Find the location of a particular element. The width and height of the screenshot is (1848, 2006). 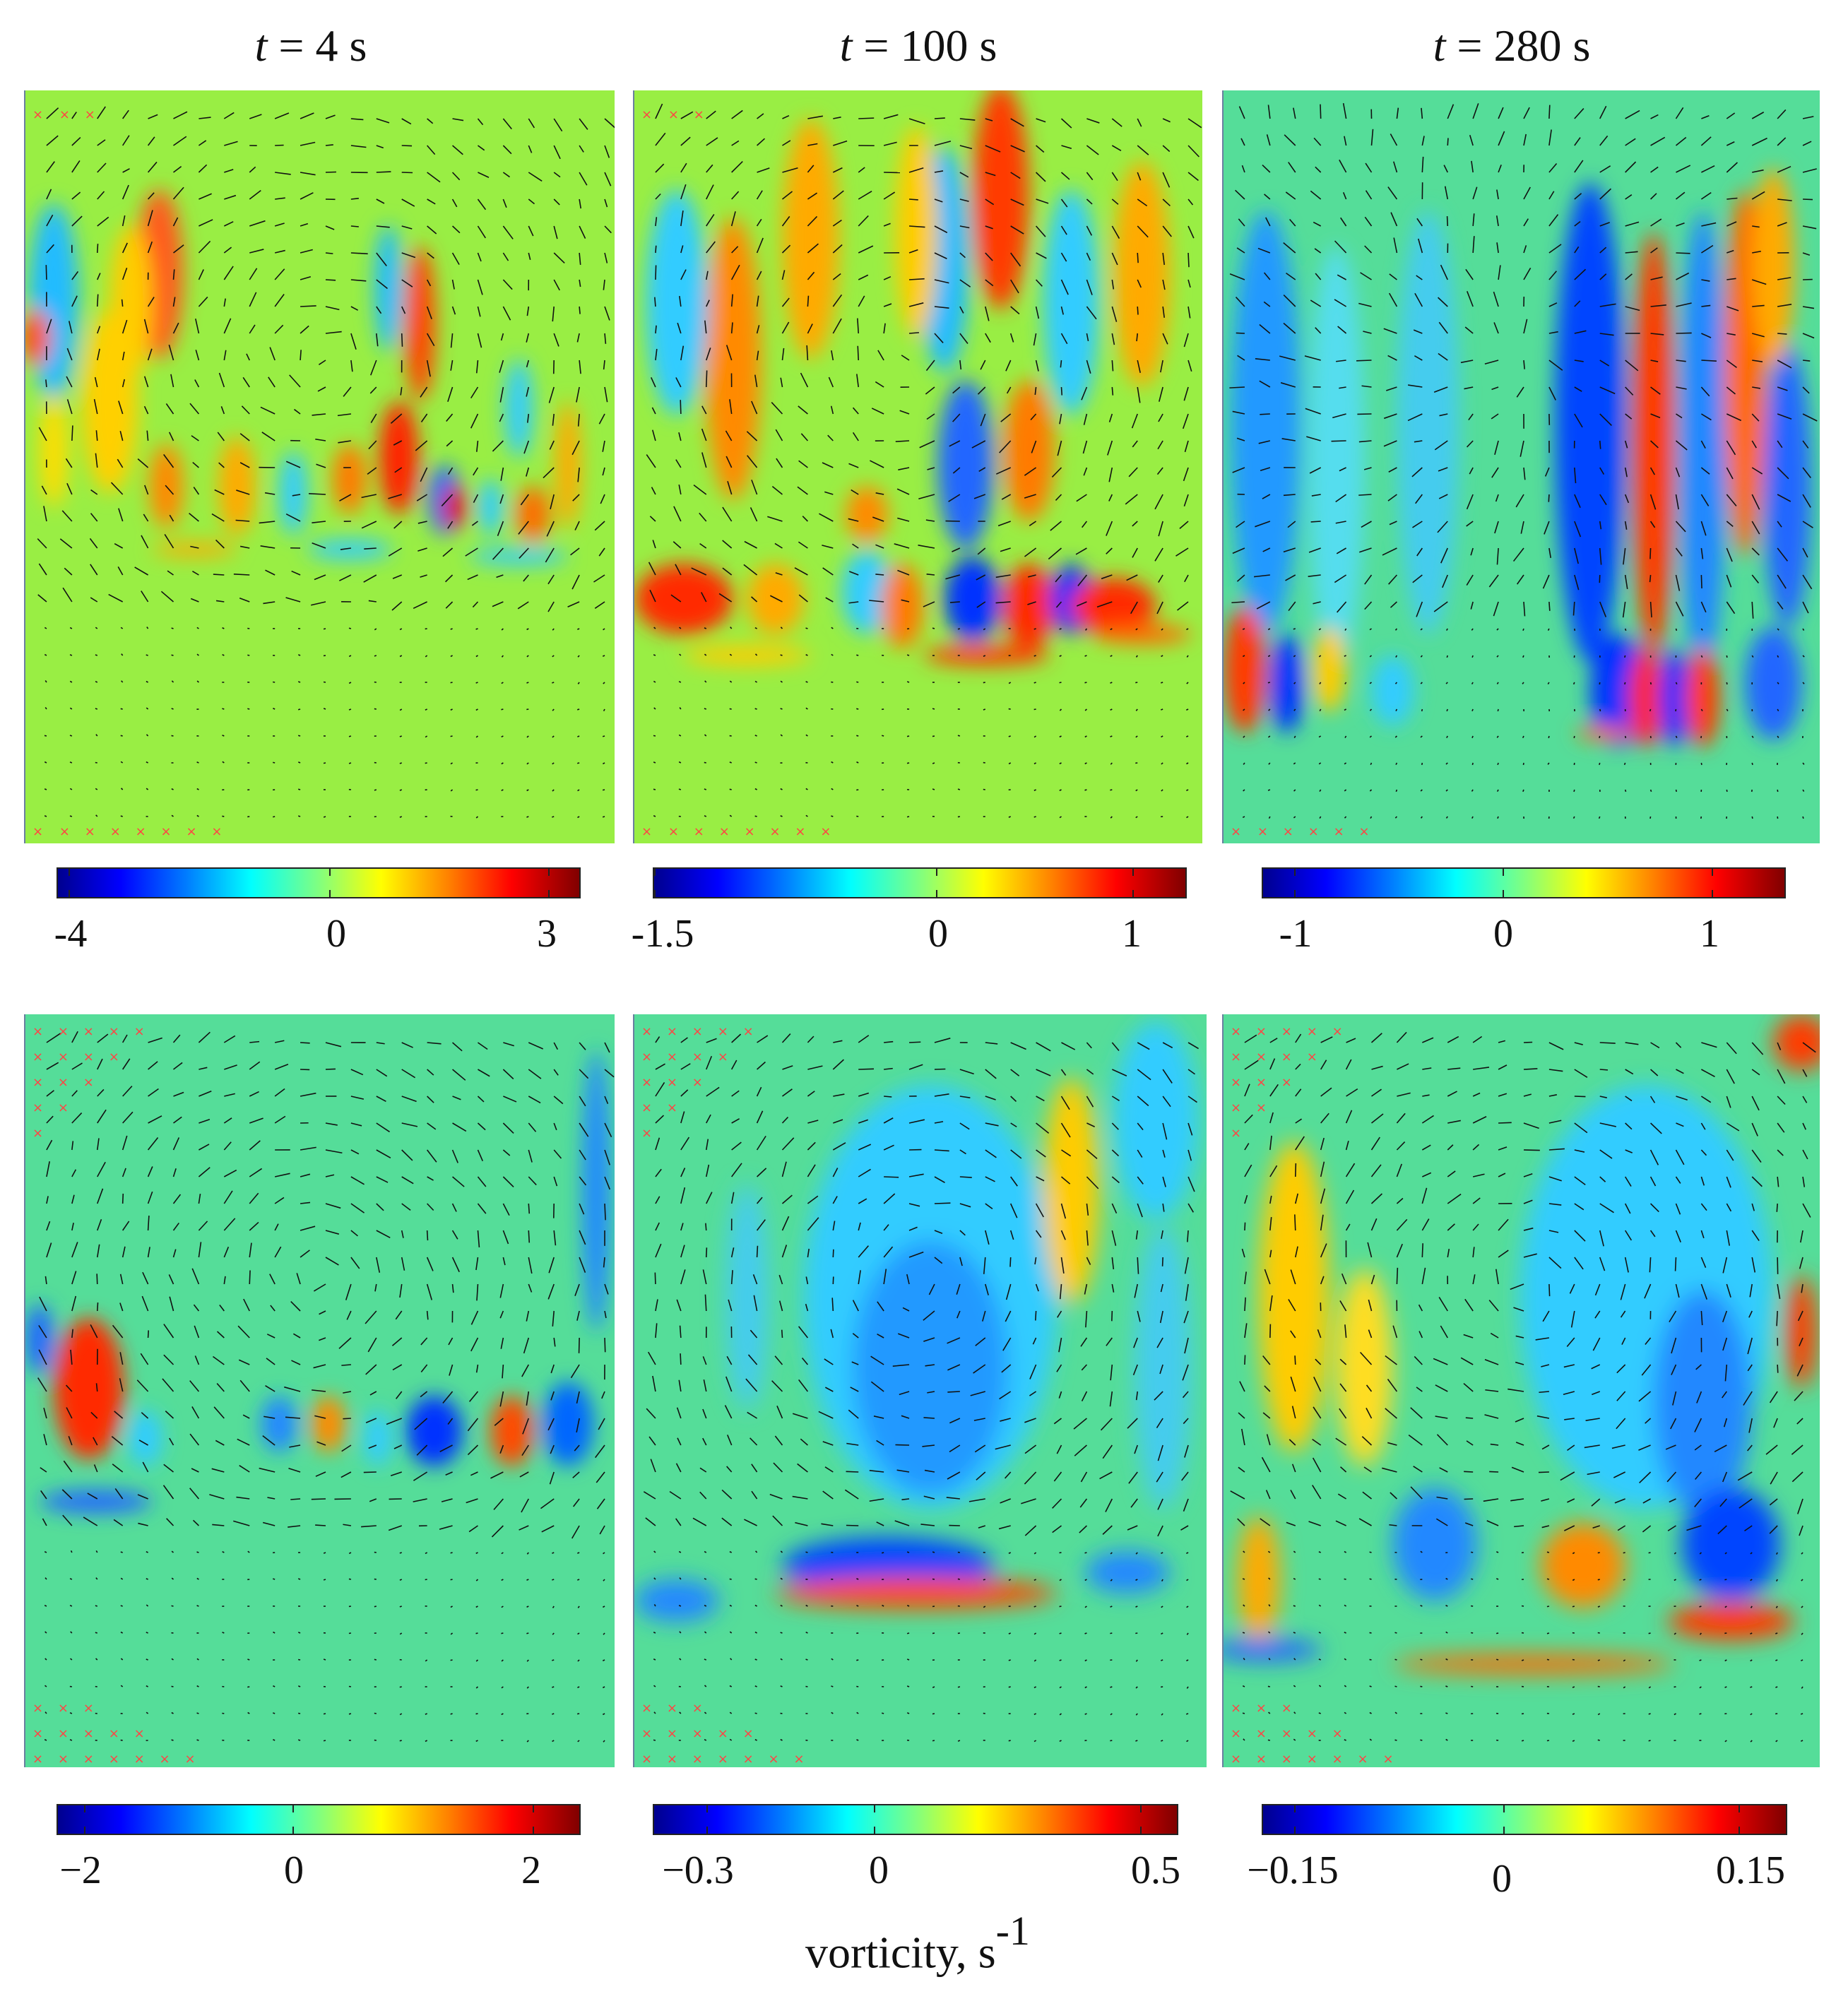

colorbar-r1c3 is located at coordinates (1524, 882).